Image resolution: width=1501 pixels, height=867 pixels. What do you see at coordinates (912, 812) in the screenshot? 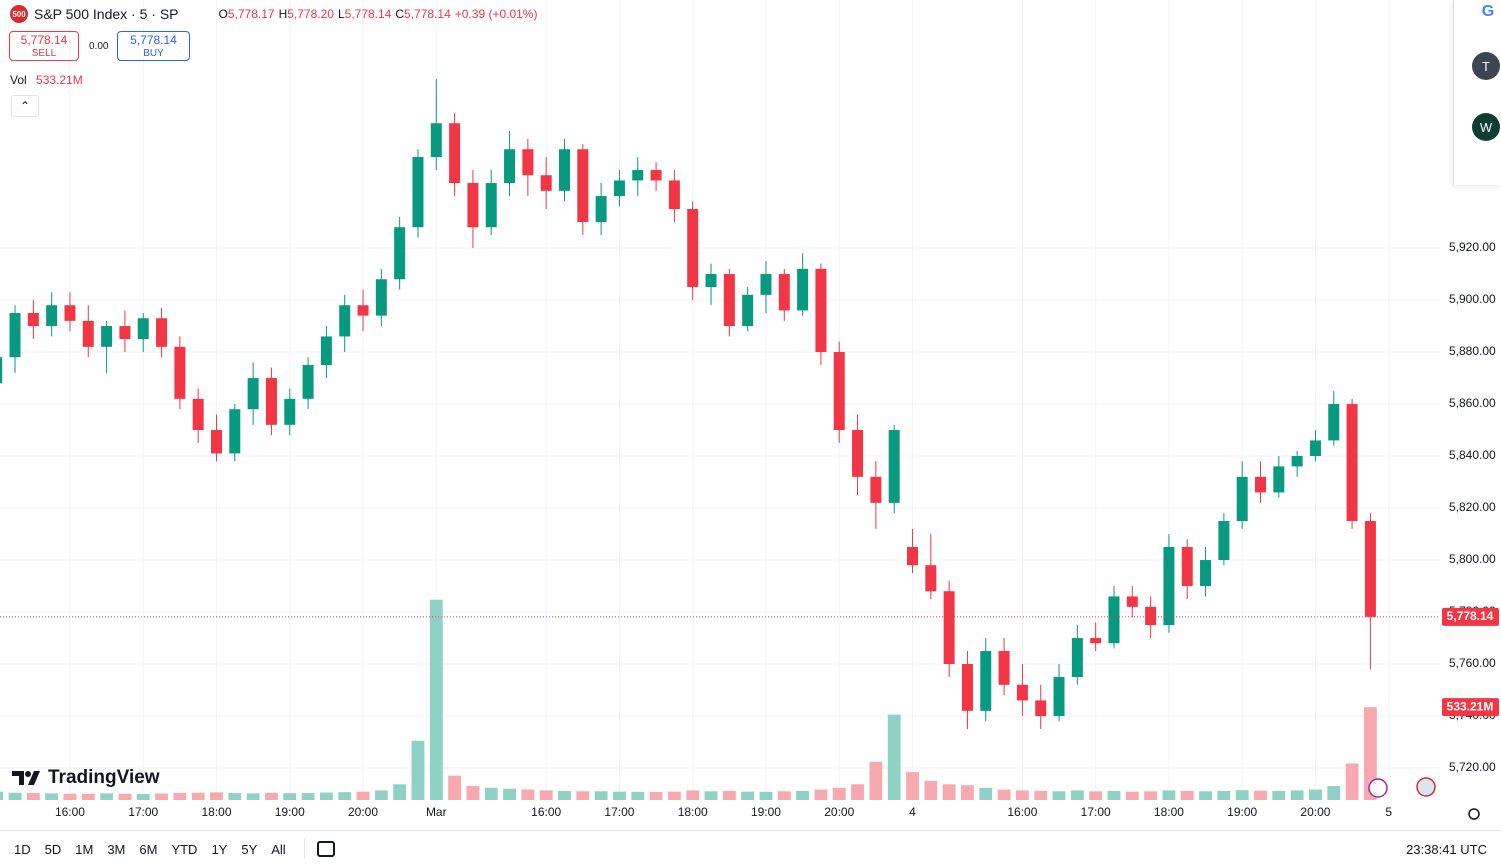
I see `x-tick-label: 4` at bounding box center [912, 812].